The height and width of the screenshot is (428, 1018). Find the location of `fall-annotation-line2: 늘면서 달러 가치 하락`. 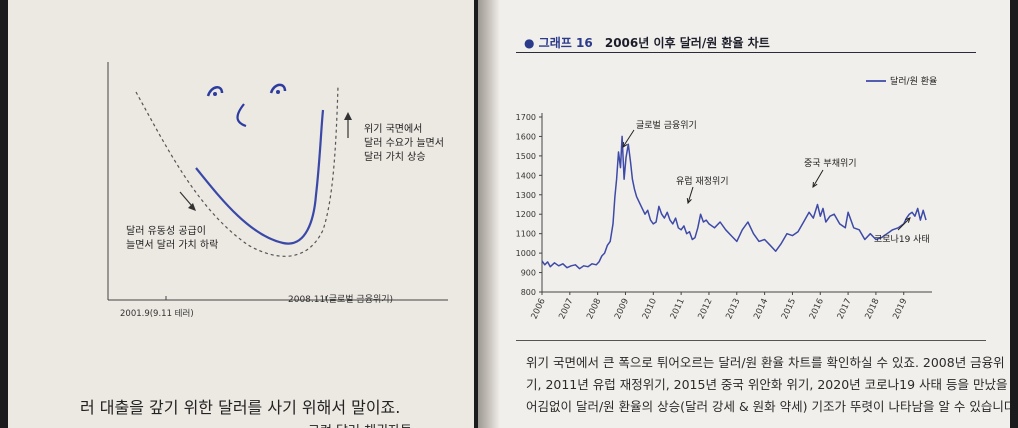

fall-annotation-line2: 늘면서 달러 가치 하락 is located at coordinates (172, 244).